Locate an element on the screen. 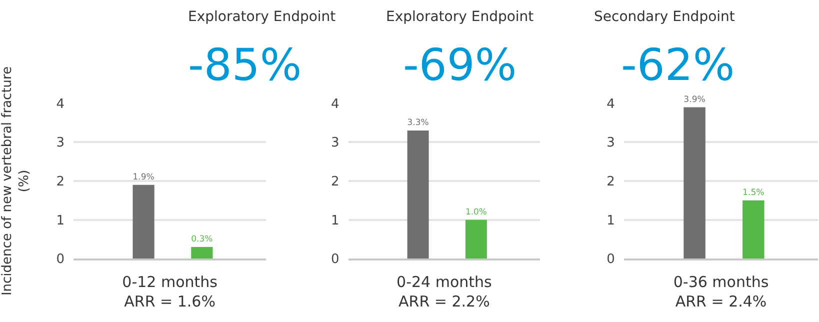  chart-subtitle: -85% is located at coordinates (245, 65).